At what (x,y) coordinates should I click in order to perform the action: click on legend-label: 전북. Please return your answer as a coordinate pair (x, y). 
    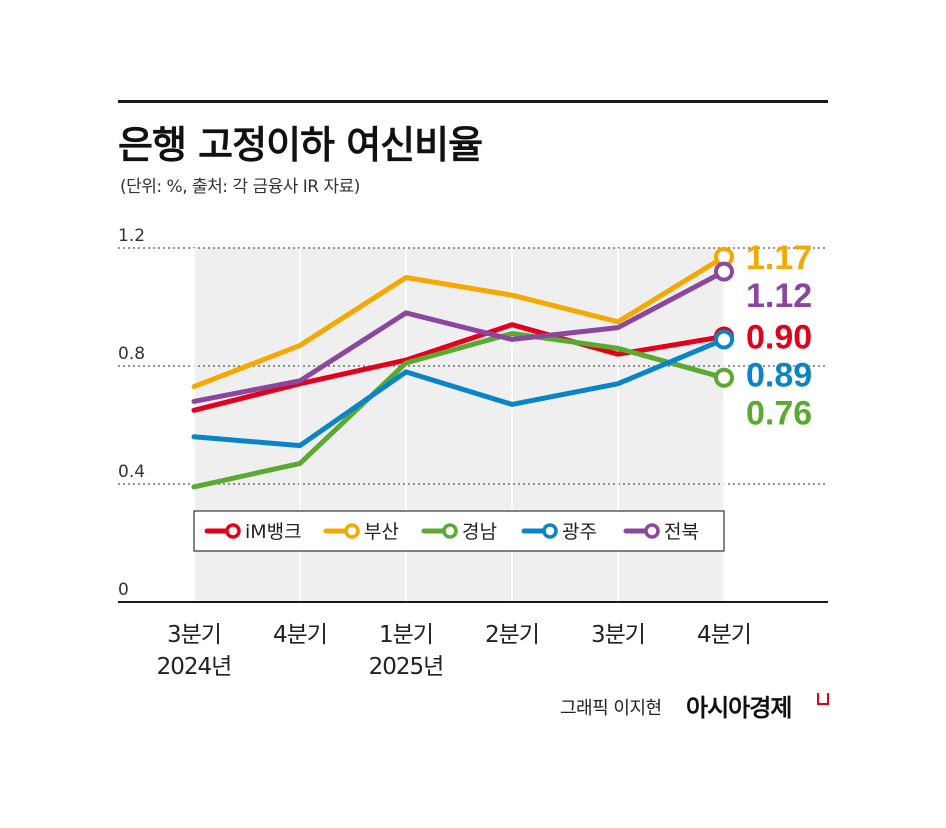
    Looking at the image, I should click on (681, 532).